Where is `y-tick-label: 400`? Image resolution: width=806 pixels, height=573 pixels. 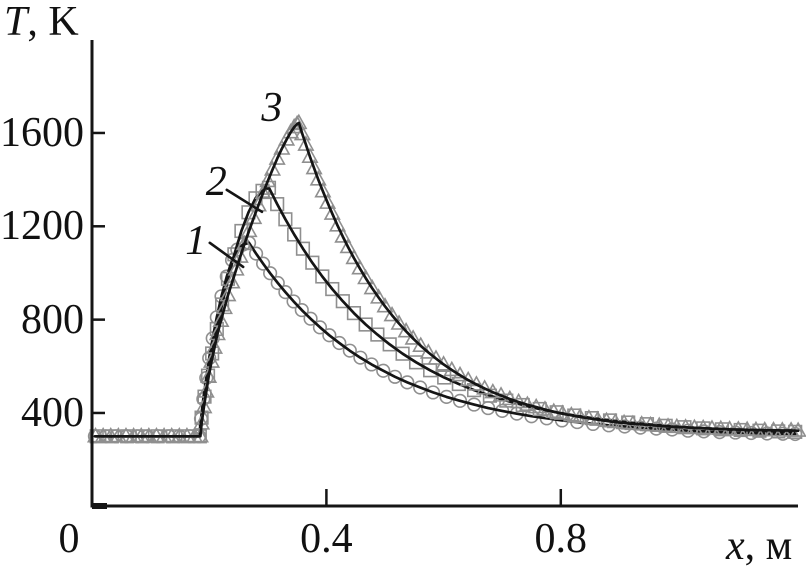
y-tick-label: 400 is located at coordinates (52, 412).